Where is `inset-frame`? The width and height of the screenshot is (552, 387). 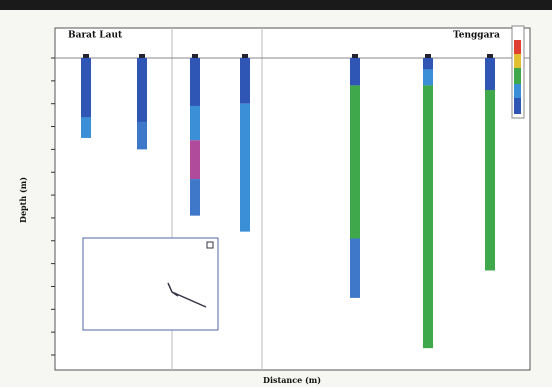 inset-frame is located at coordinates (150, 284).